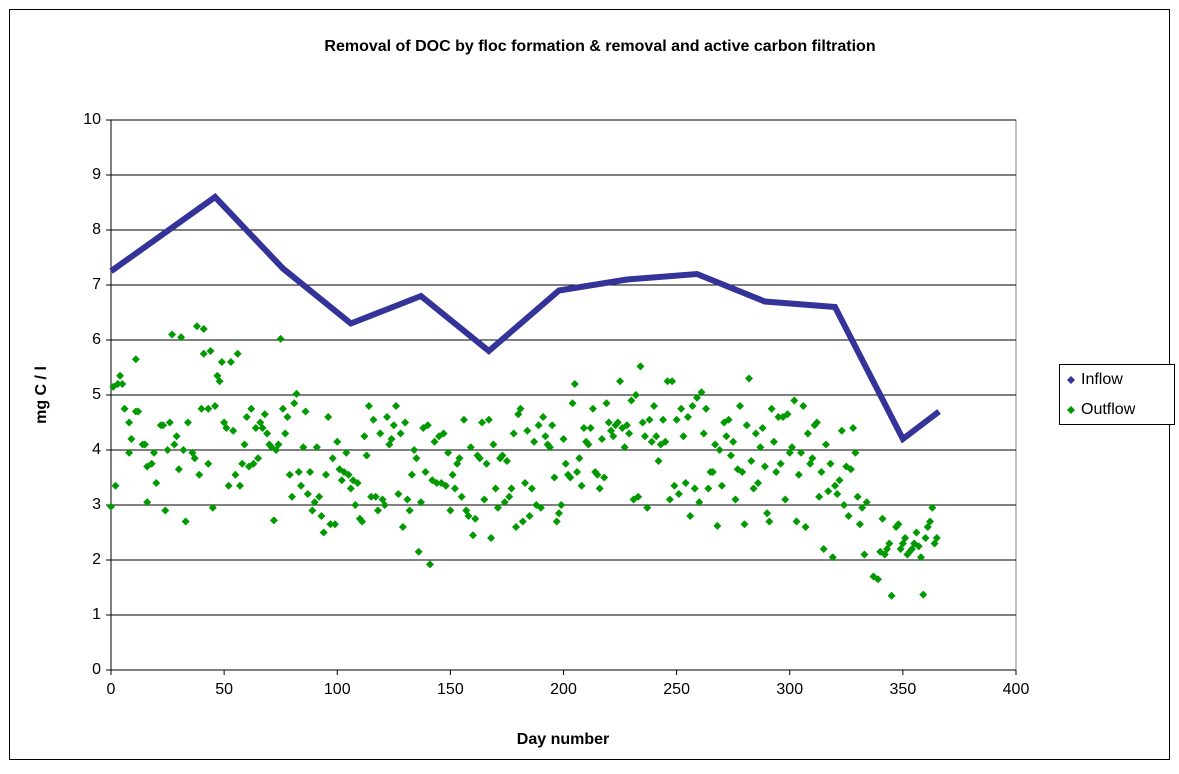 The height and width of the screenshot is (774, 1179). Describe the element at coordinates (41, 395) in the screenshot. I see `y-axis-label: mg C / l` at that location.